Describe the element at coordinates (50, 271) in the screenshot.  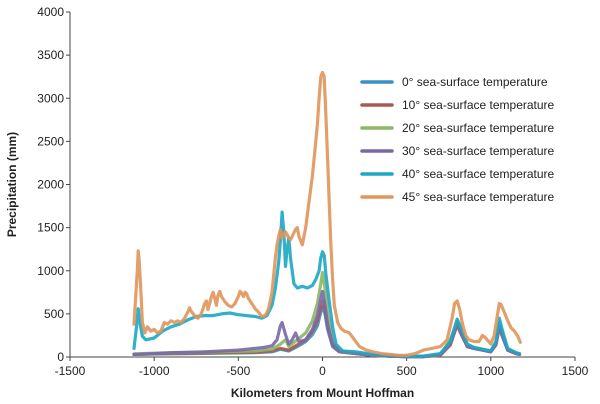
I see `y-tick-label: 1000` at that location.